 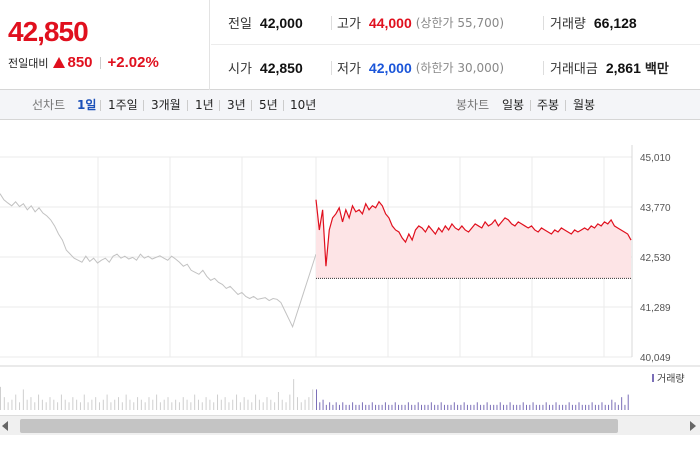 I want to click on change-divider, so click(x=100, y=62).